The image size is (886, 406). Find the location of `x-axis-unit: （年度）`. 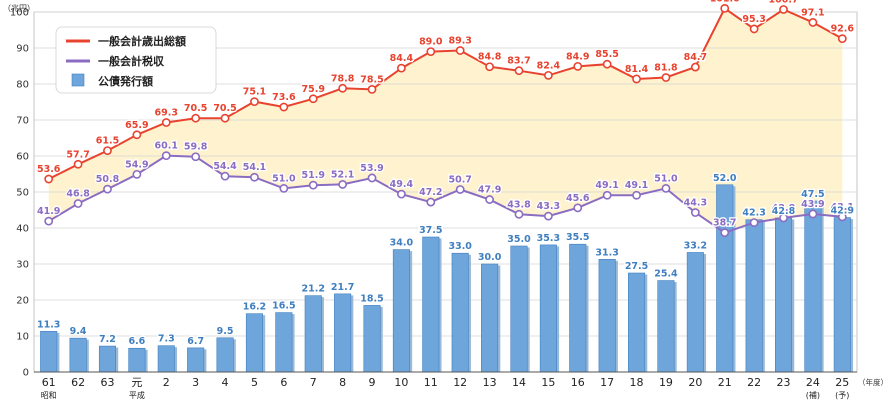

x-axis-unit: （年度） is located at coordinates (872, 382).